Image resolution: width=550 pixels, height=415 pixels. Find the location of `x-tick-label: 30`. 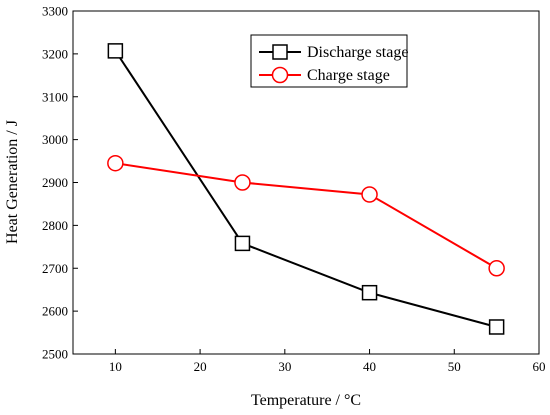

x-tick-label: 30 is located at coordinates (284, 366).